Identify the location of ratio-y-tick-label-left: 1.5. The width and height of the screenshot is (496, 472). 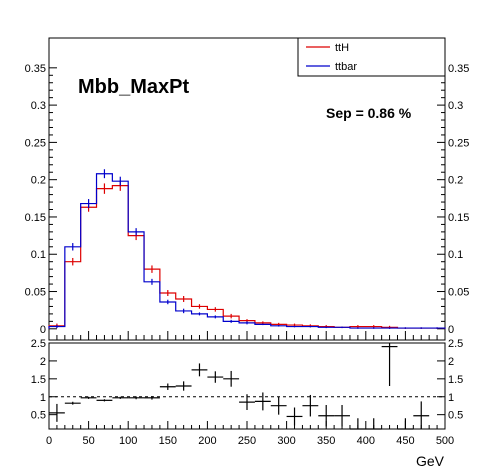
(38, 380).